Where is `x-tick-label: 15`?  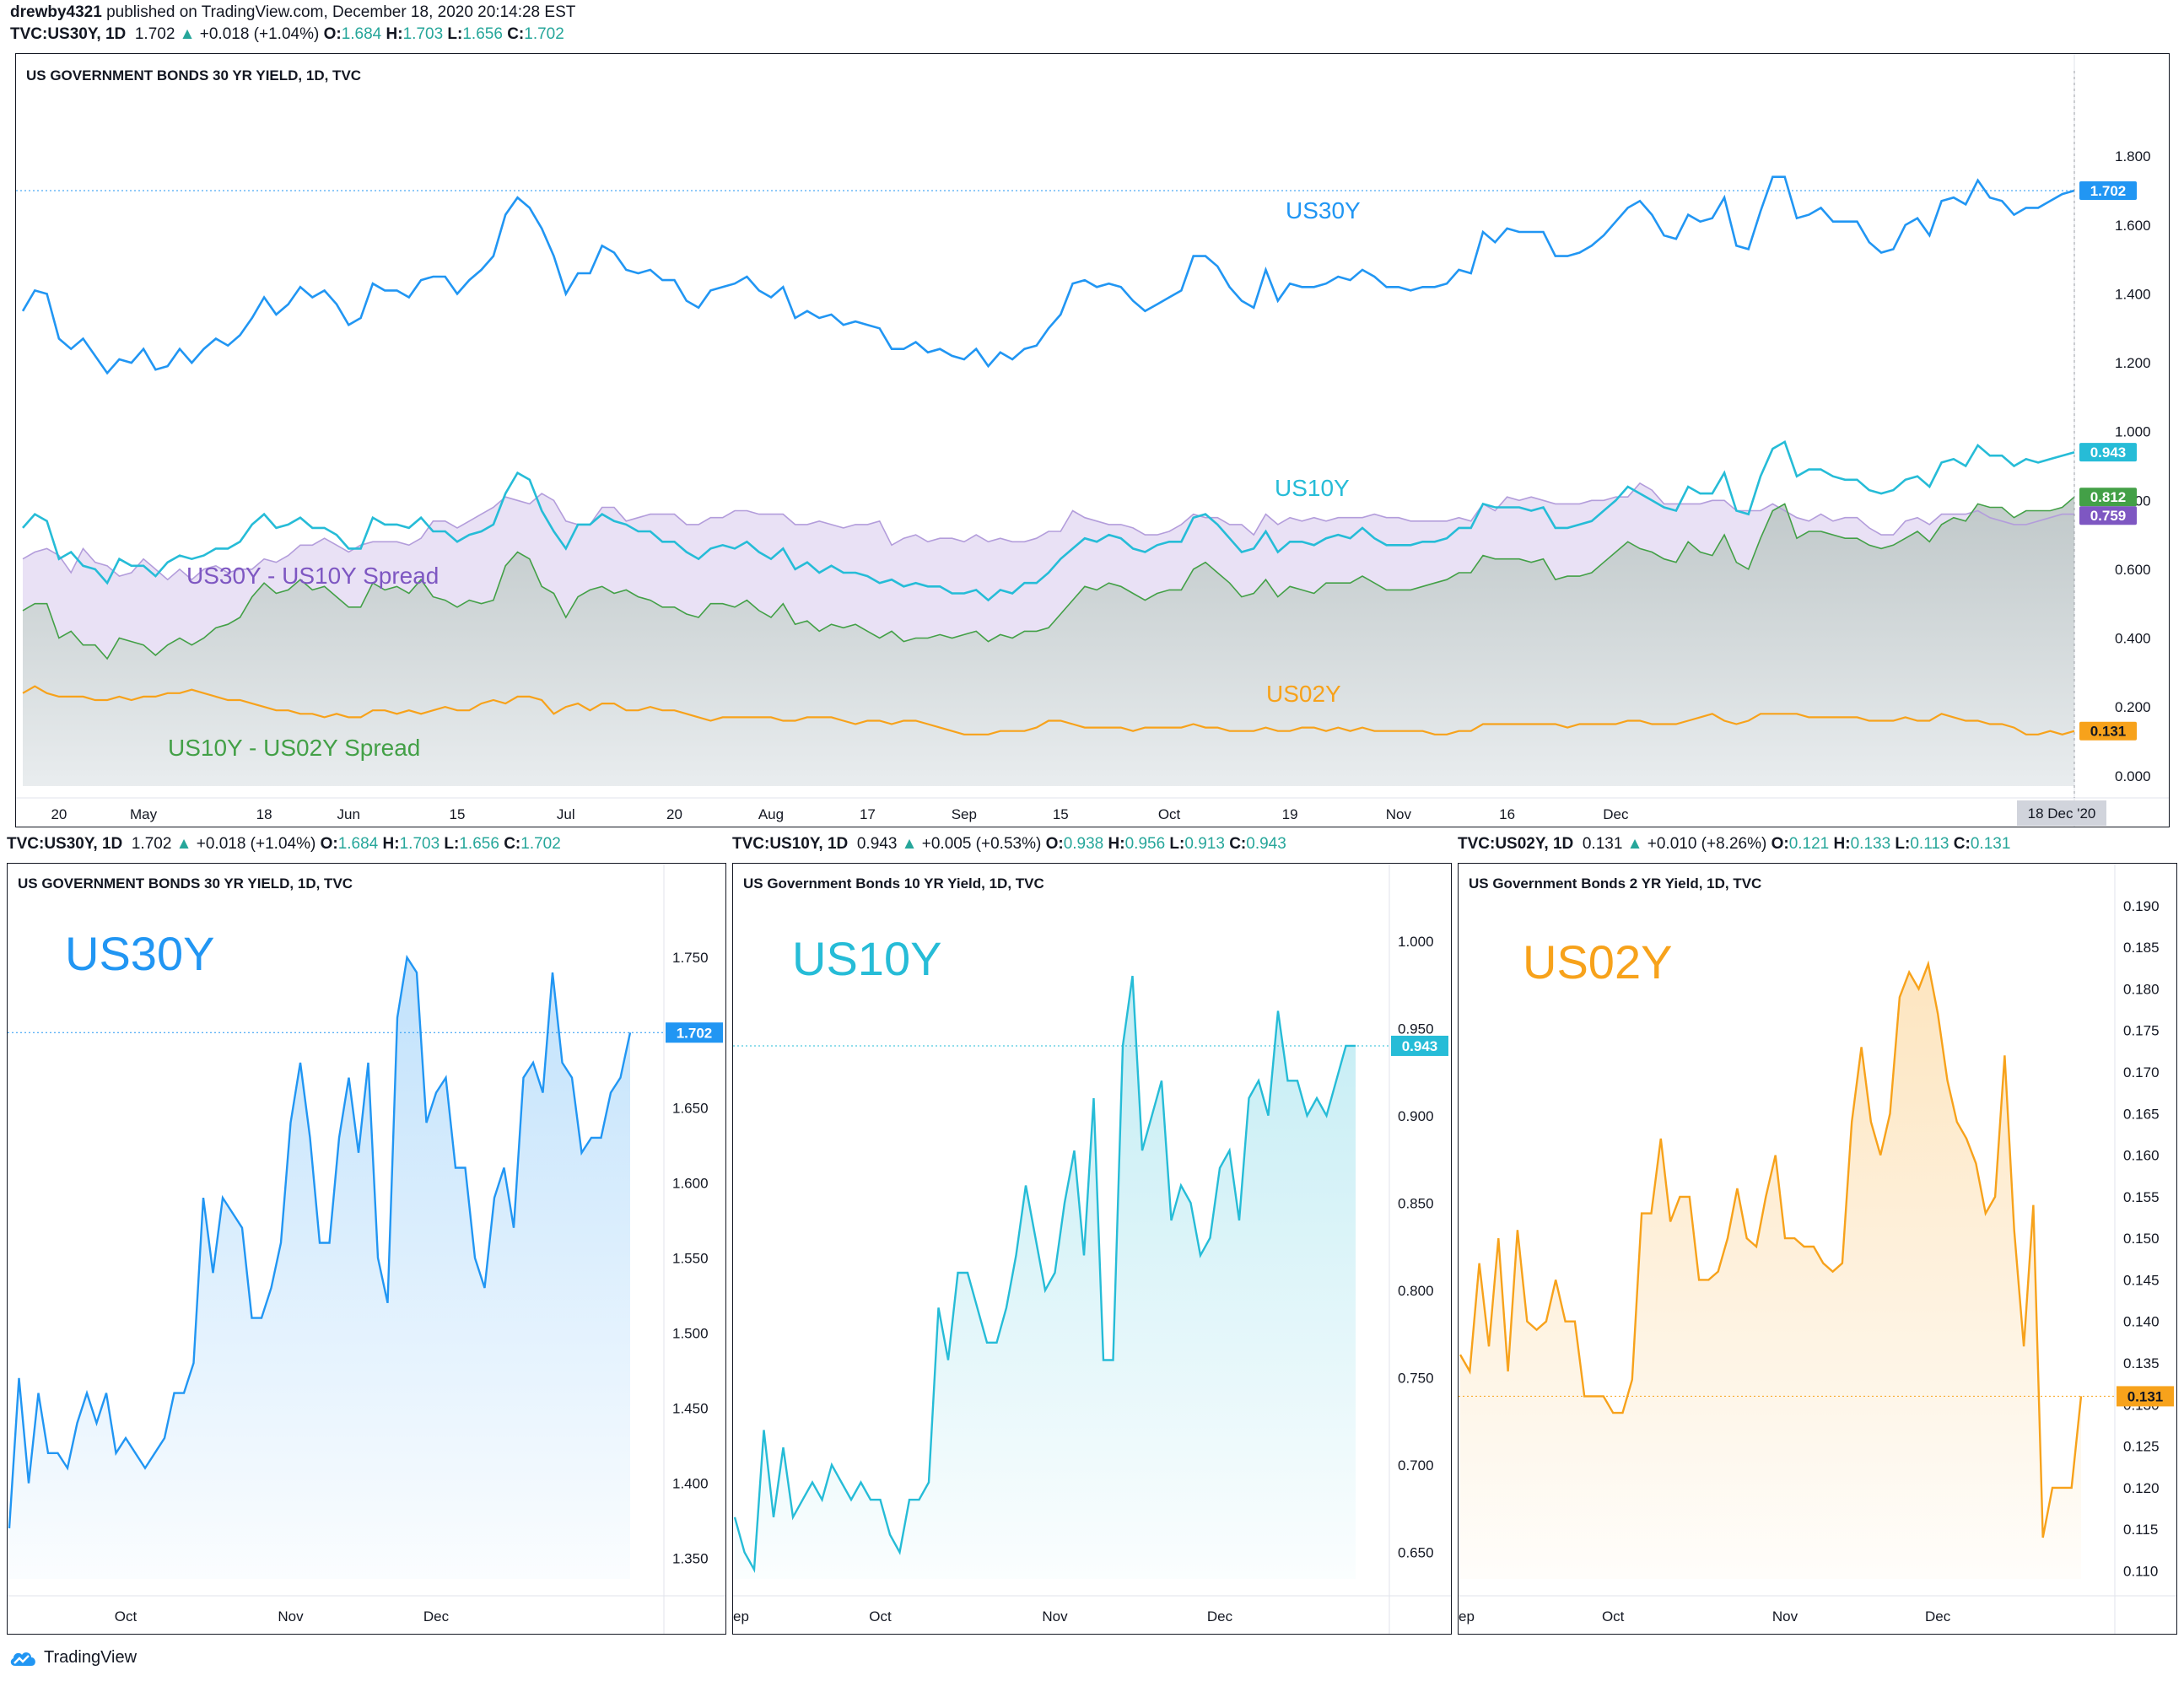
x-tick-label: 15 is located at coordinates (1061, 814).